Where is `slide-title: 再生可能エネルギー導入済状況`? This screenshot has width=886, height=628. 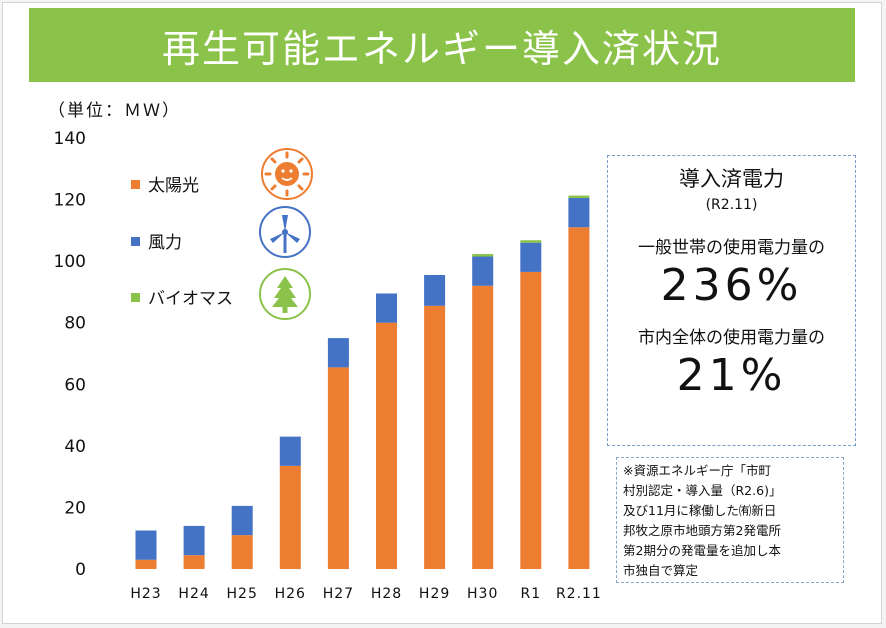 slide-title: 再生可能エネルギー導入済状況 is located at coordinates (442, 45).